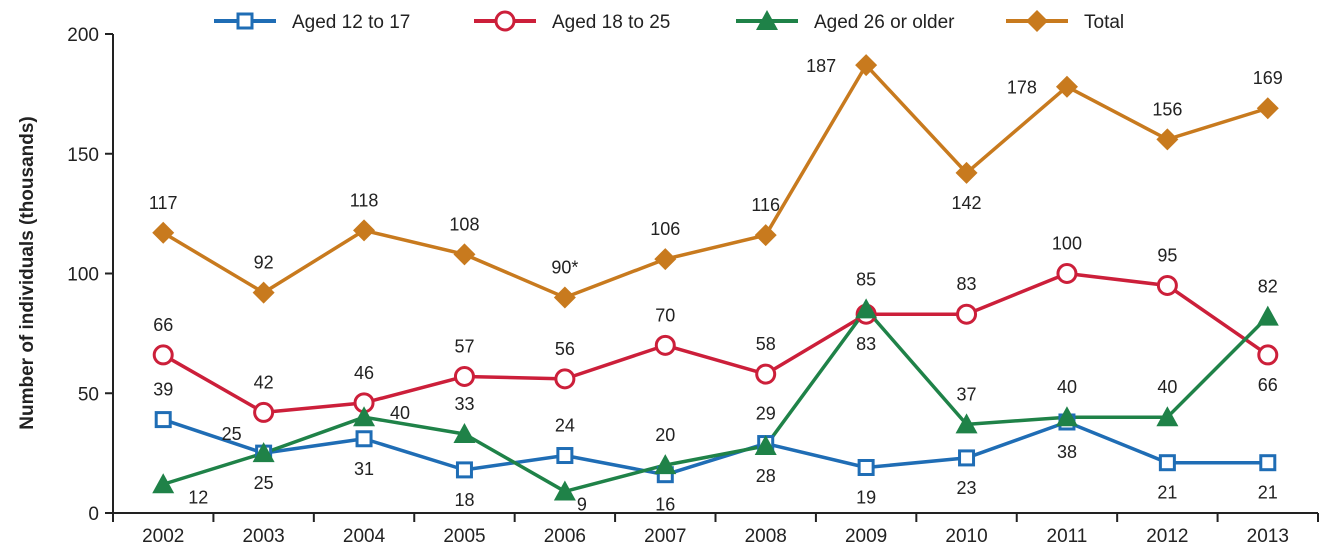  Describe the element at coordinates (263, 536) in the screenshot. I see `x-tick-label: 2003` at that location.